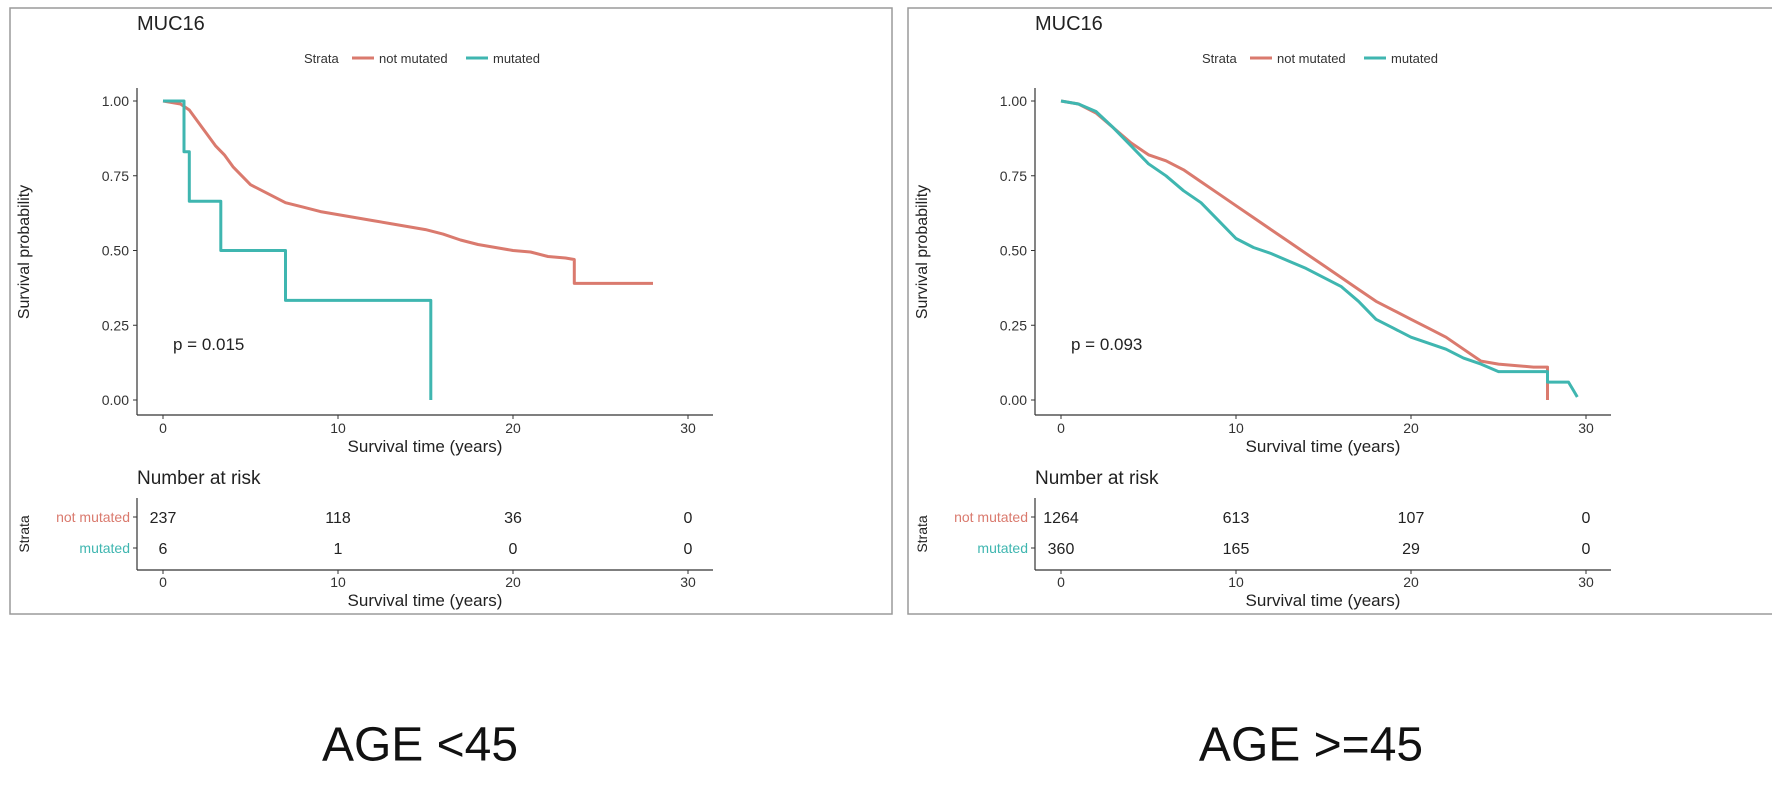 The image size is (1772, 797). Describe the element at coordinates (513, 518) in the screenshot. I see `risk-count: 36` at that location.